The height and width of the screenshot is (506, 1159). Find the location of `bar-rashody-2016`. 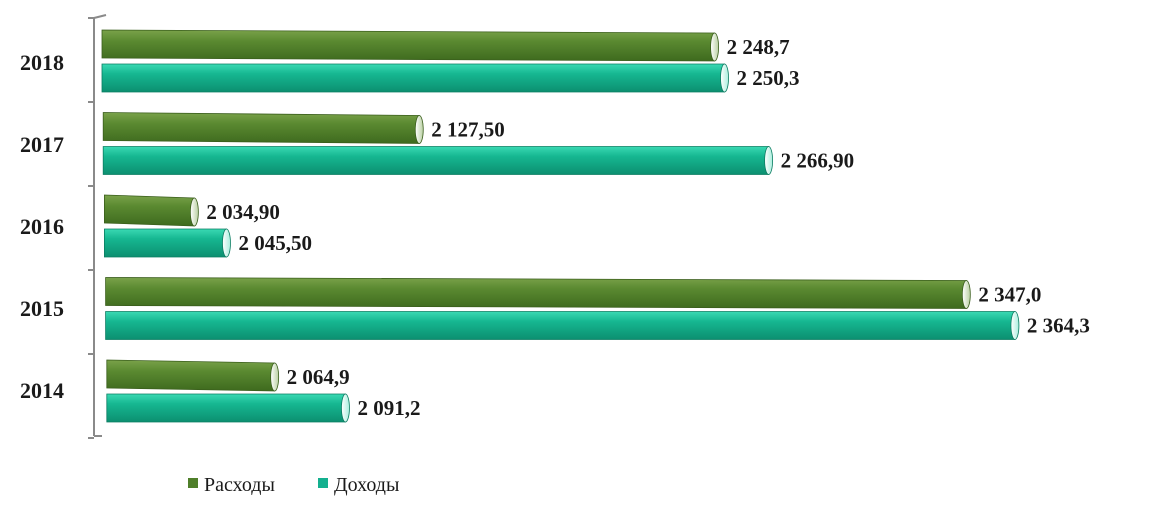

bar-rashody-2016 is located at coordinates (149, 210).